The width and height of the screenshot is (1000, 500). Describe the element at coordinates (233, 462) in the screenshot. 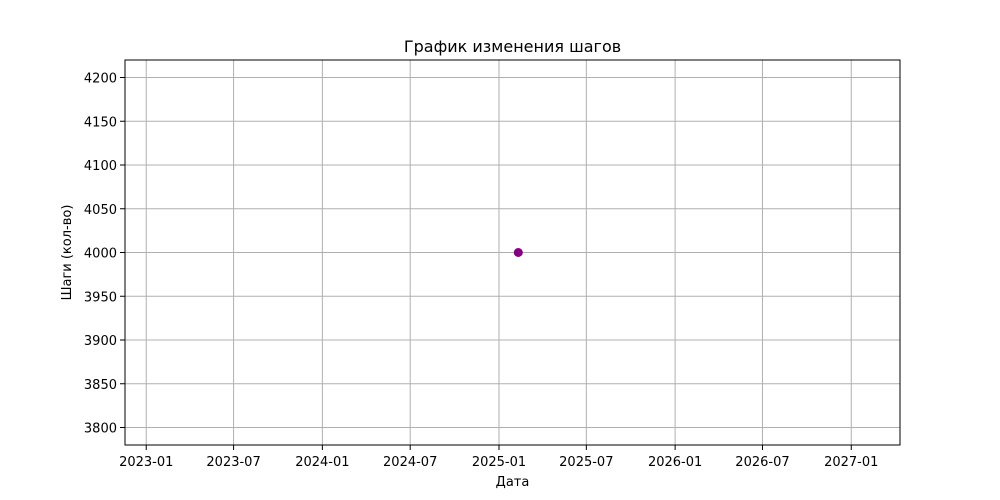

I see `x-tick-label: 2023-07` at that location.